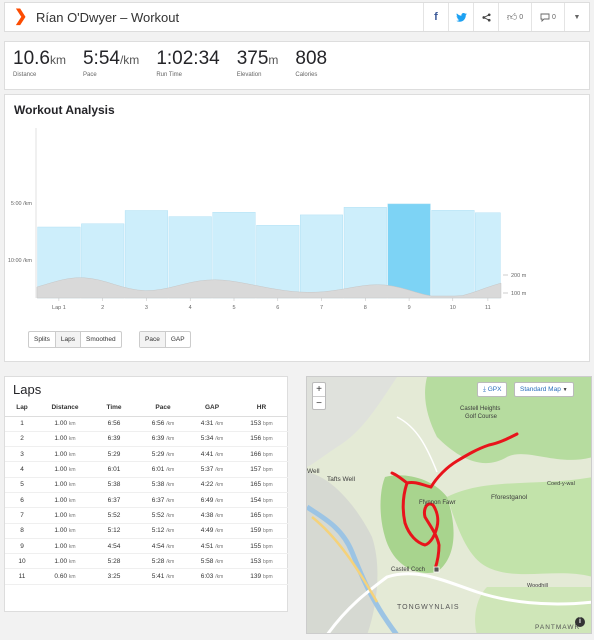 The height and width of the screenshot is (640, 594). Describe the element at coordinates (261, 454) in the screenshot. I see `lap-cell: 166 bpm` at that location.